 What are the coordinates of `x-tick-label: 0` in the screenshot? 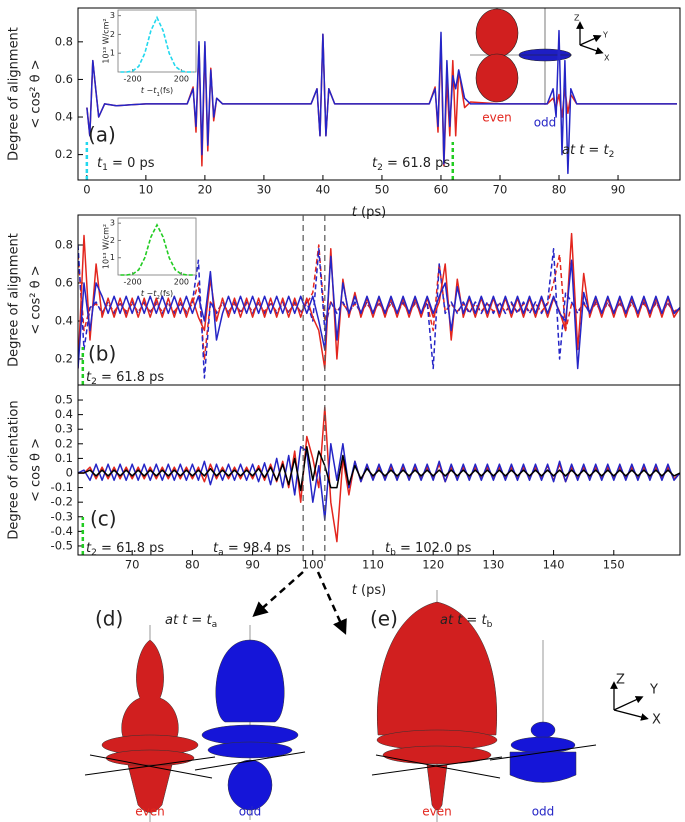 It's located at (86, 190).